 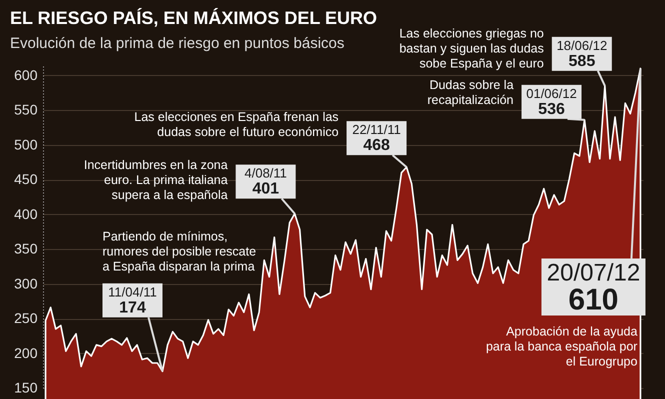 What do you see at coordinates (551, 109) in the screenshot?
I see `data-label: 536` at bounding box center [551, 109].